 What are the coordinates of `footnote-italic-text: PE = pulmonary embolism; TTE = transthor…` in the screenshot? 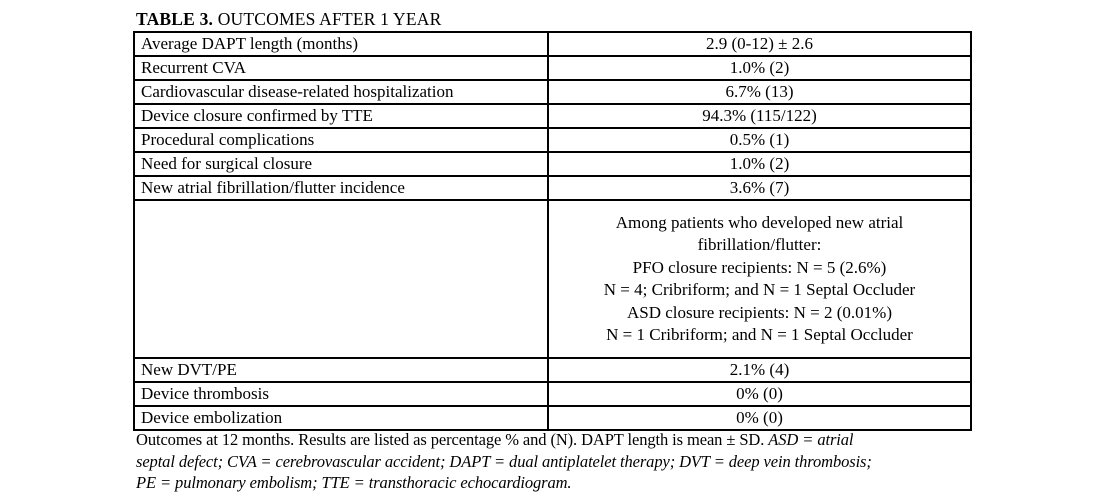 It's located at (354, 483).